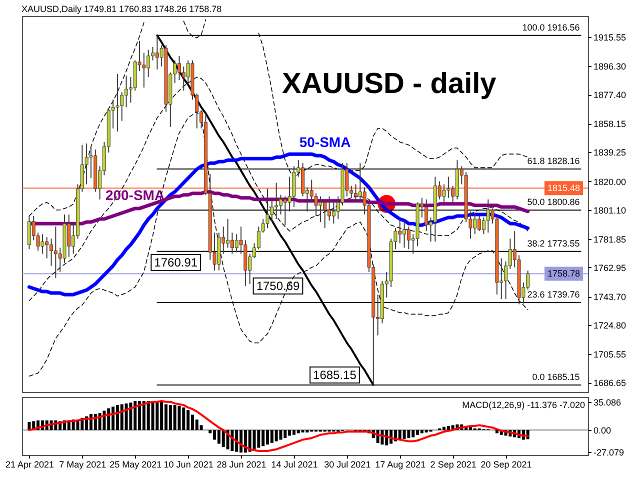  I want to click on annotation: 1750.69, so click(278, 286).